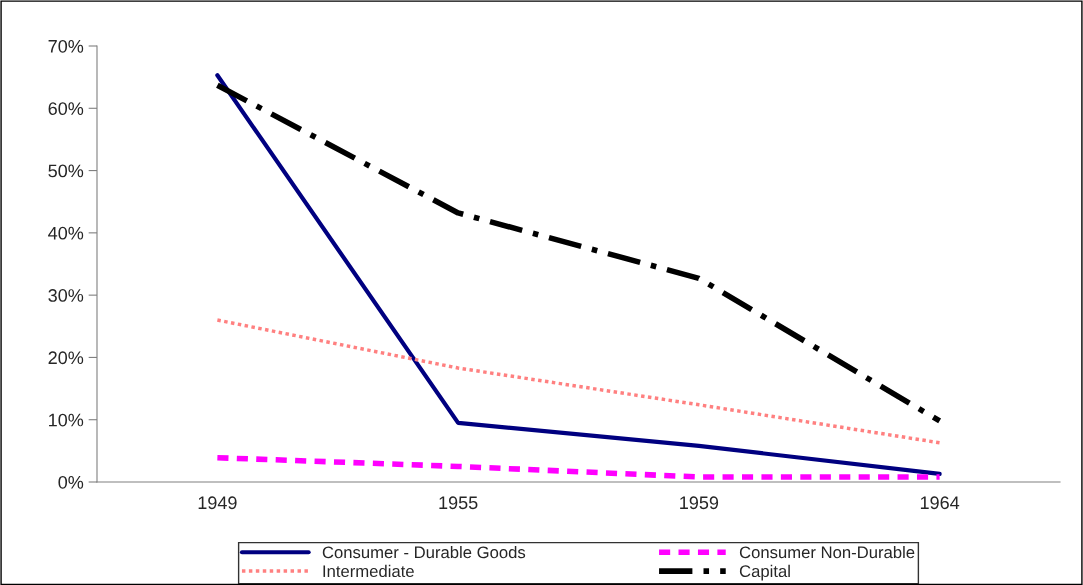 The height and width of the screenshot is (585, 1083). Describe the element at coordinates (458, 503) in the screenshot. I see `x-tick-label: 1955` at that location.